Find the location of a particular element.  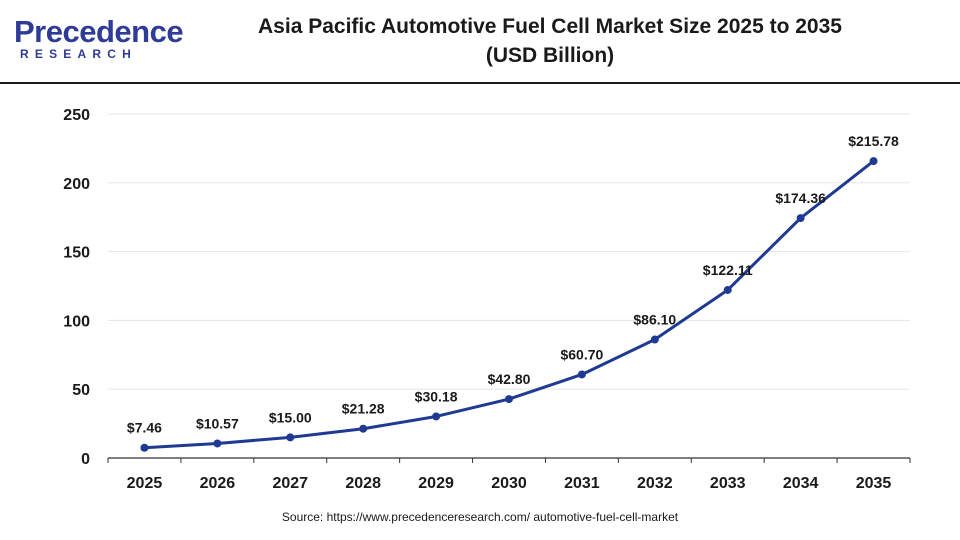

x-tick-label: 2032 is located at coordinates (655, 483).